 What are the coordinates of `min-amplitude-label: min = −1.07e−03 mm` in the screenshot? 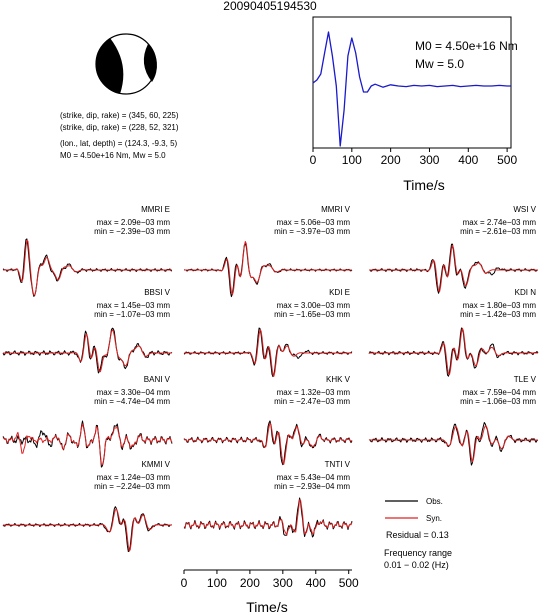 It's located at (132, 314).